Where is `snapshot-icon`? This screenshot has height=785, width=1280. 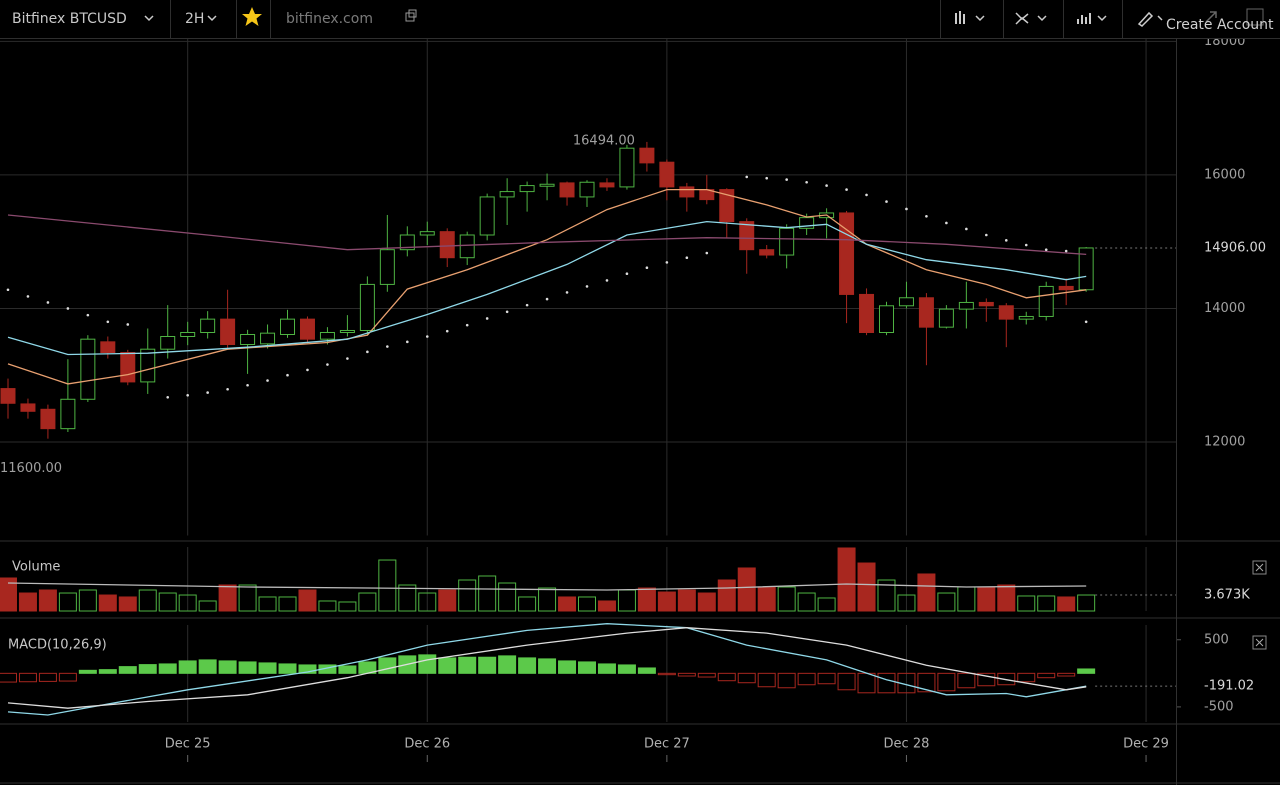 snapshot-icon is located at coordinates (1255, 17).